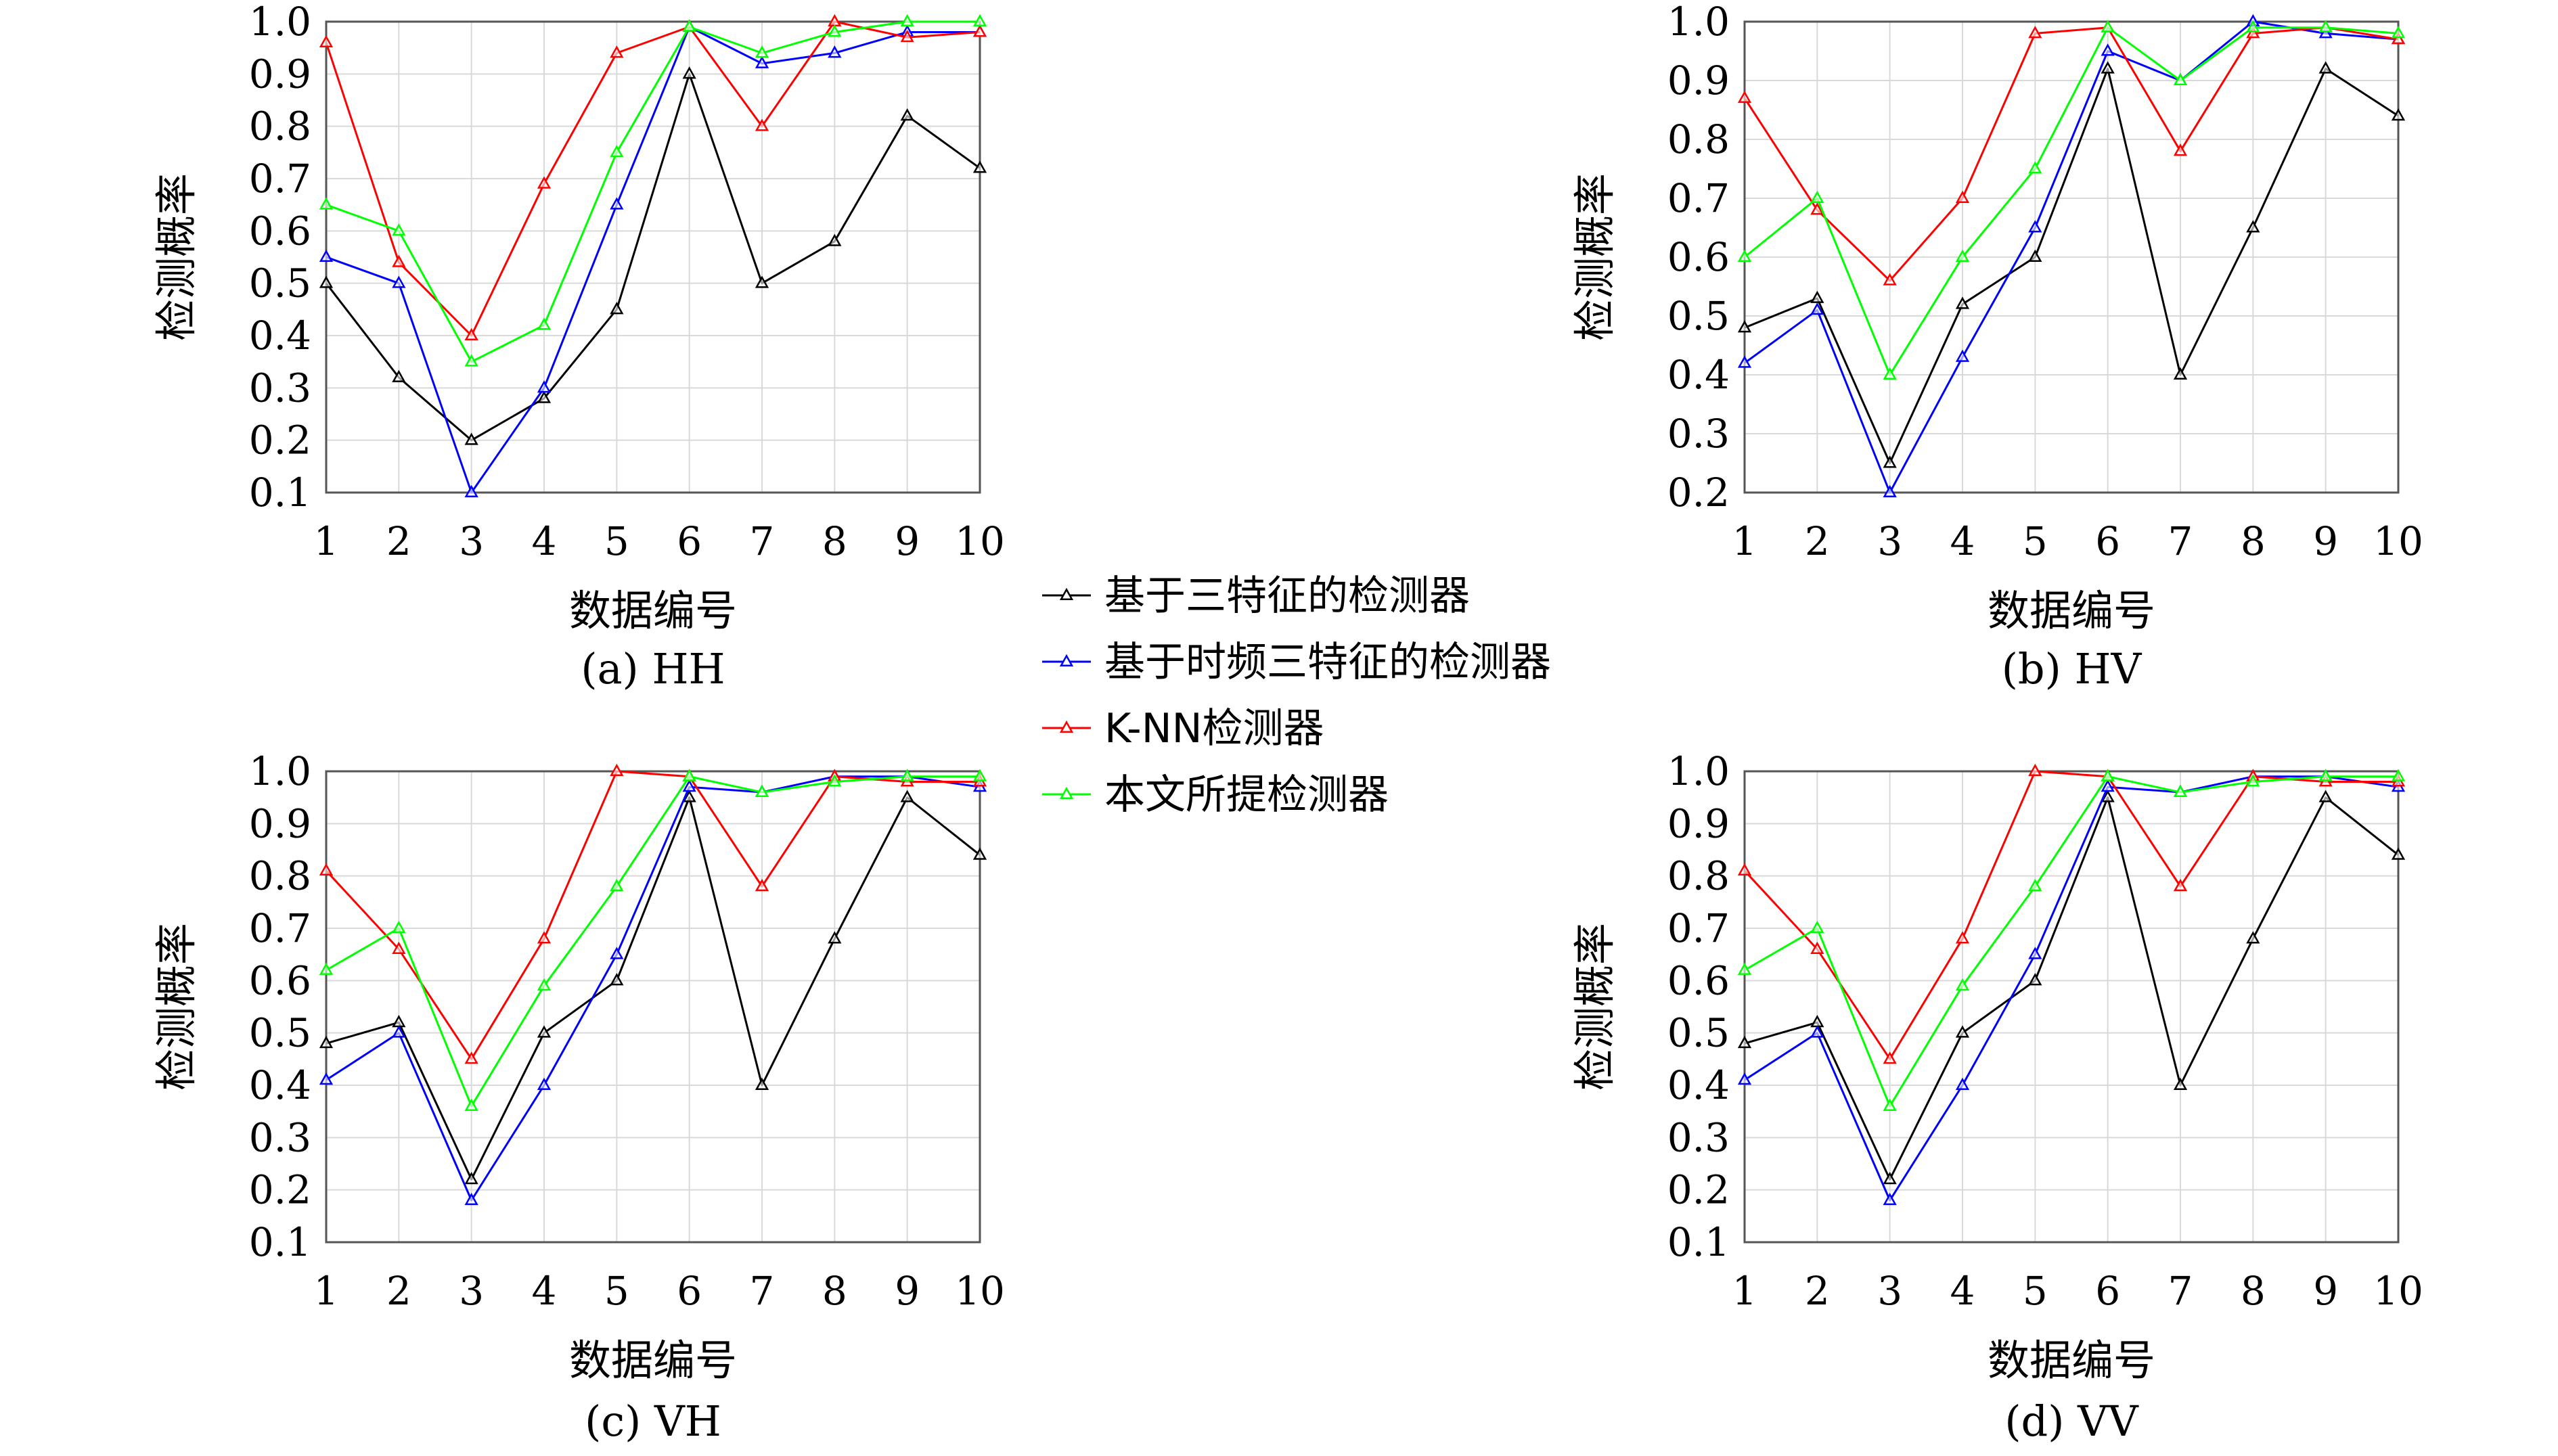  I want to click on legend-label: K-NN检测器, so click(1214, 729).